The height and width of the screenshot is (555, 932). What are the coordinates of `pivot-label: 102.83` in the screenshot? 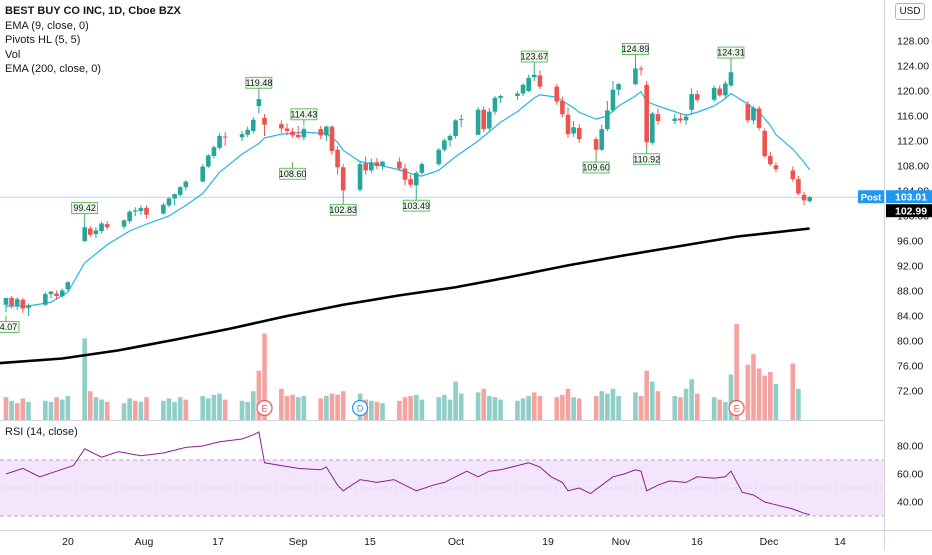 It's located at (343, 210).